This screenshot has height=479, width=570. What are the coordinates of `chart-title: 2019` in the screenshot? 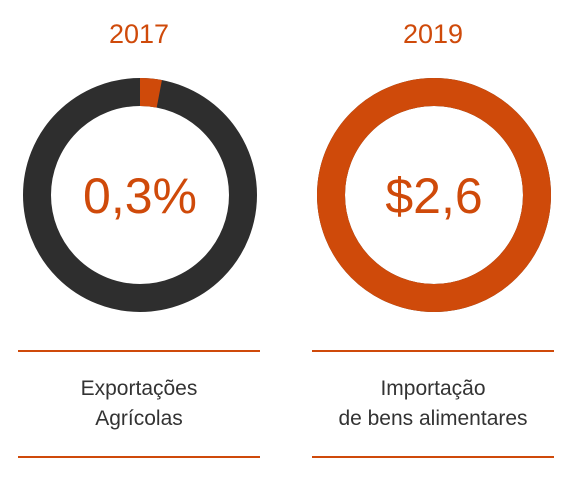 It's located at (433, 34).